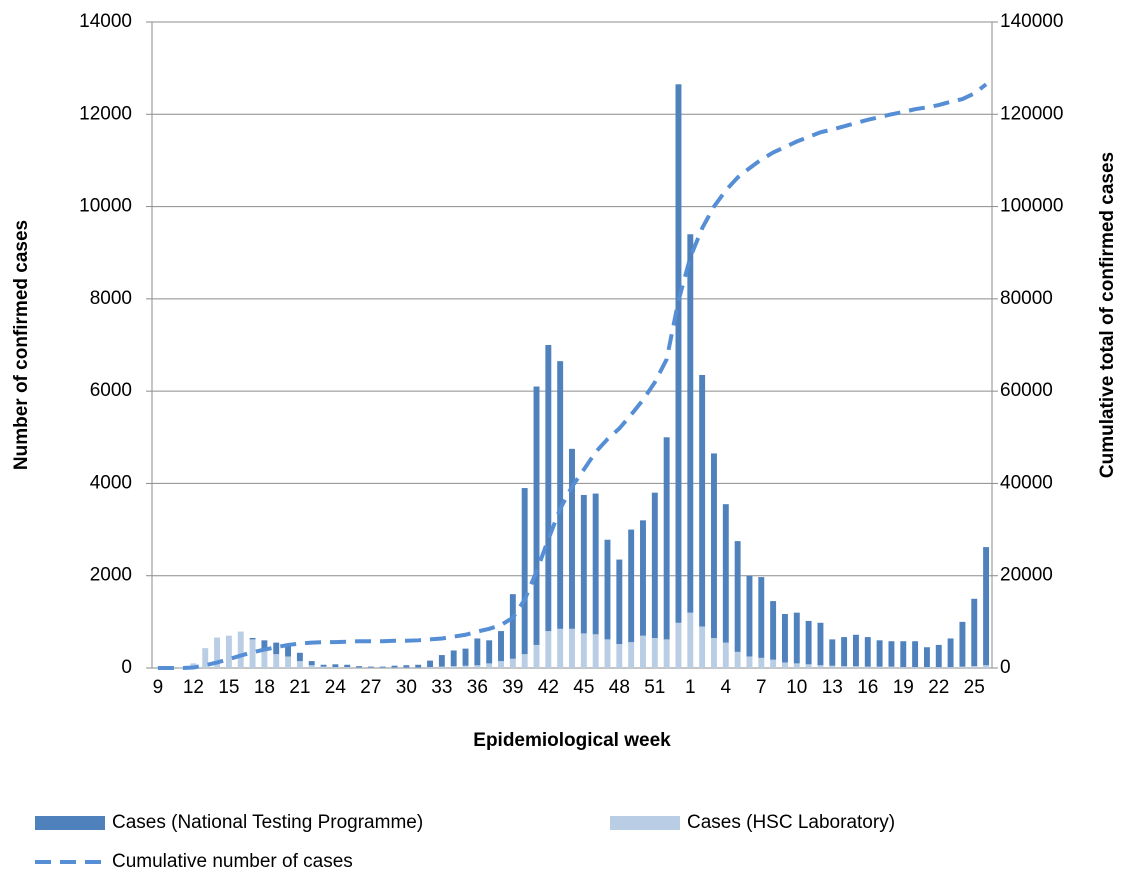 The width and height of the screenshot is (1125, 885). I want to click on x-tick-label: 4, so click(726, 687).